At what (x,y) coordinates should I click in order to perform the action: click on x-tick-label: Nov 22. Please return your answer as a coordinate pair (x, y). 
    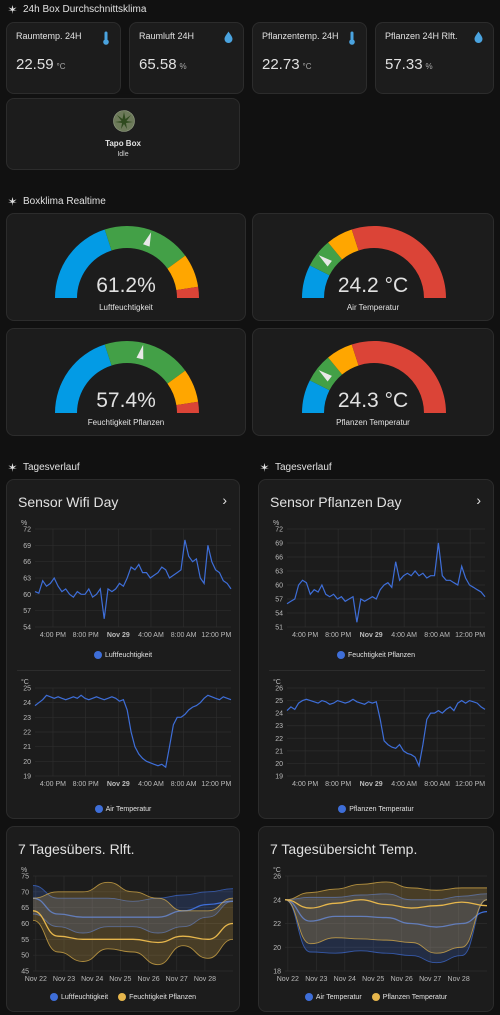
    Looking at the image, I should click on (36, 979).